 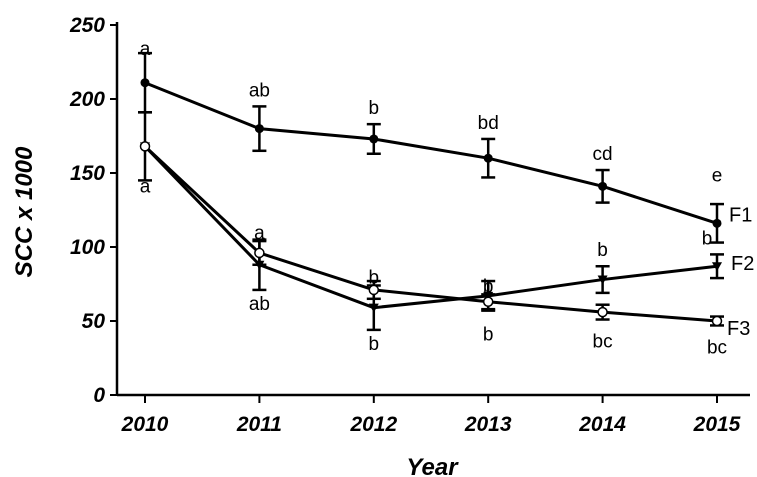 I want to click on x-tick-label: 2010, so click(x=145, y=424).